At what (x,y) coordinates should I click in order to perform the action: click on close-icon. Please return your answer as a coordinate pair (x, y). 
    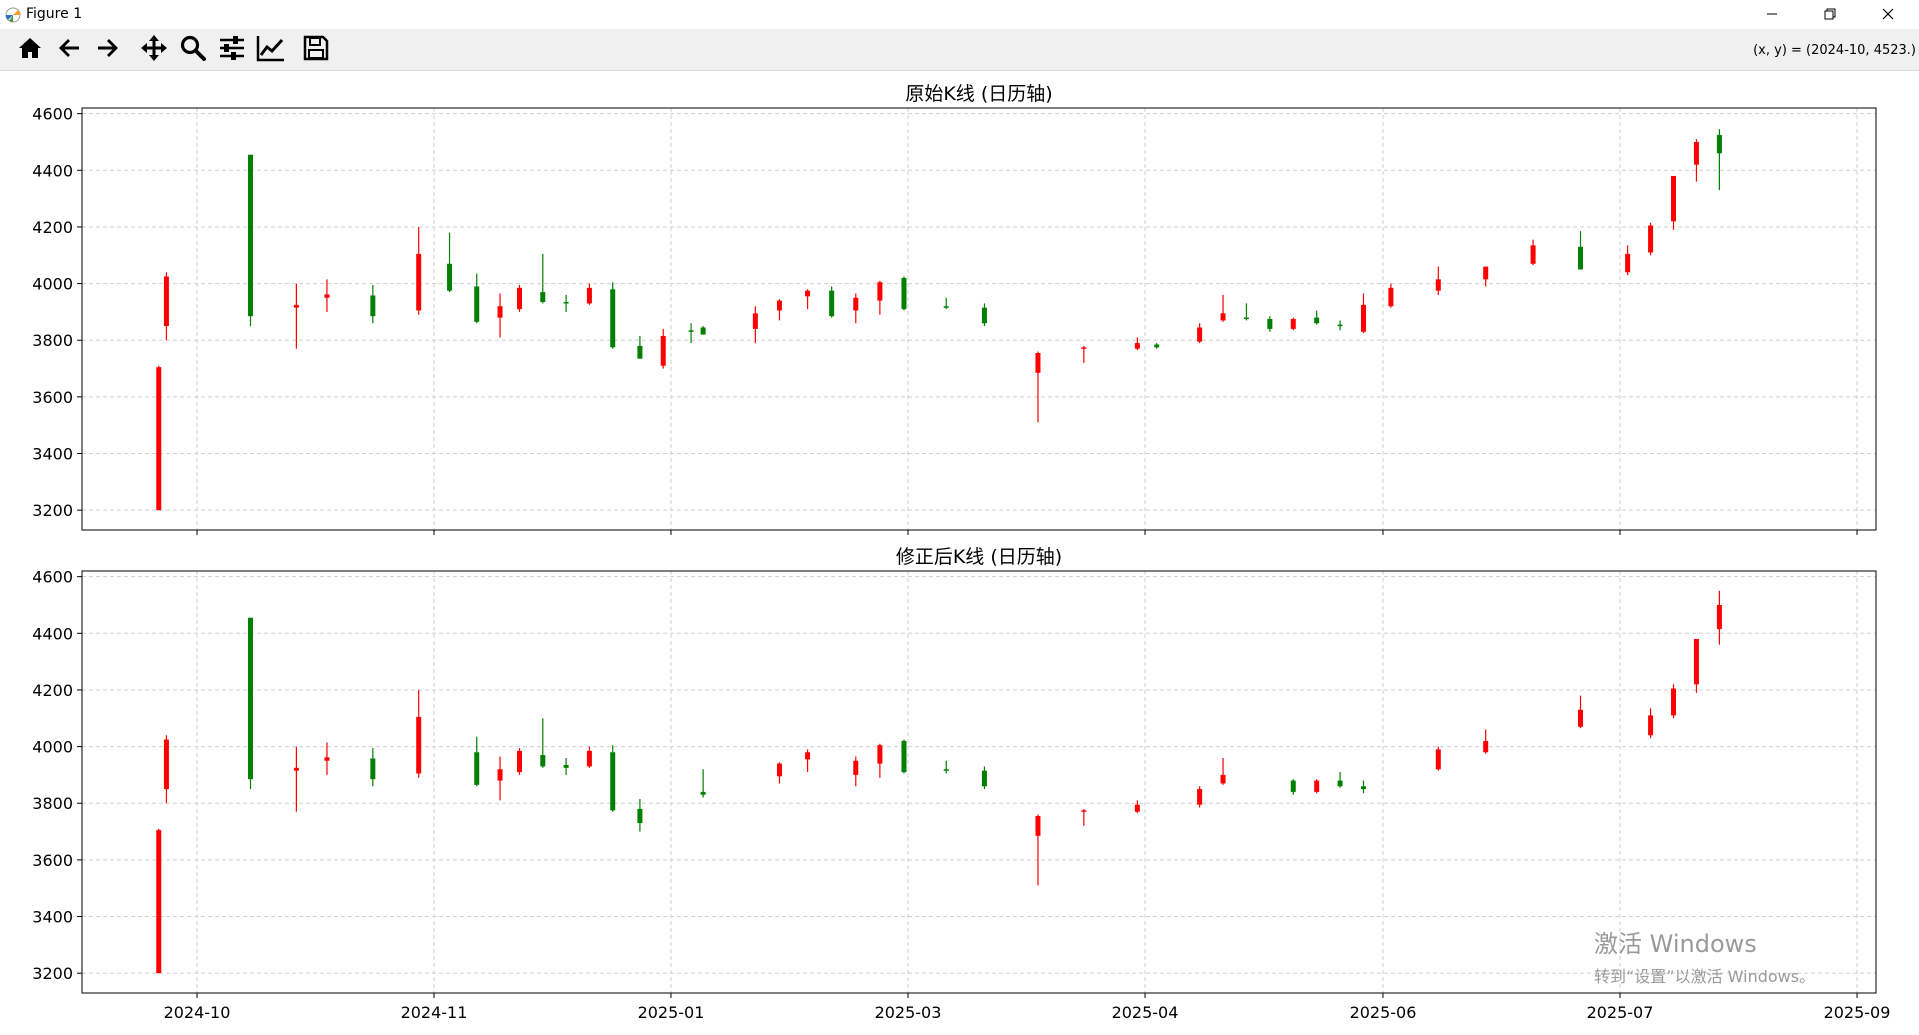
    Looking at the image, I should click on (1888, 14).